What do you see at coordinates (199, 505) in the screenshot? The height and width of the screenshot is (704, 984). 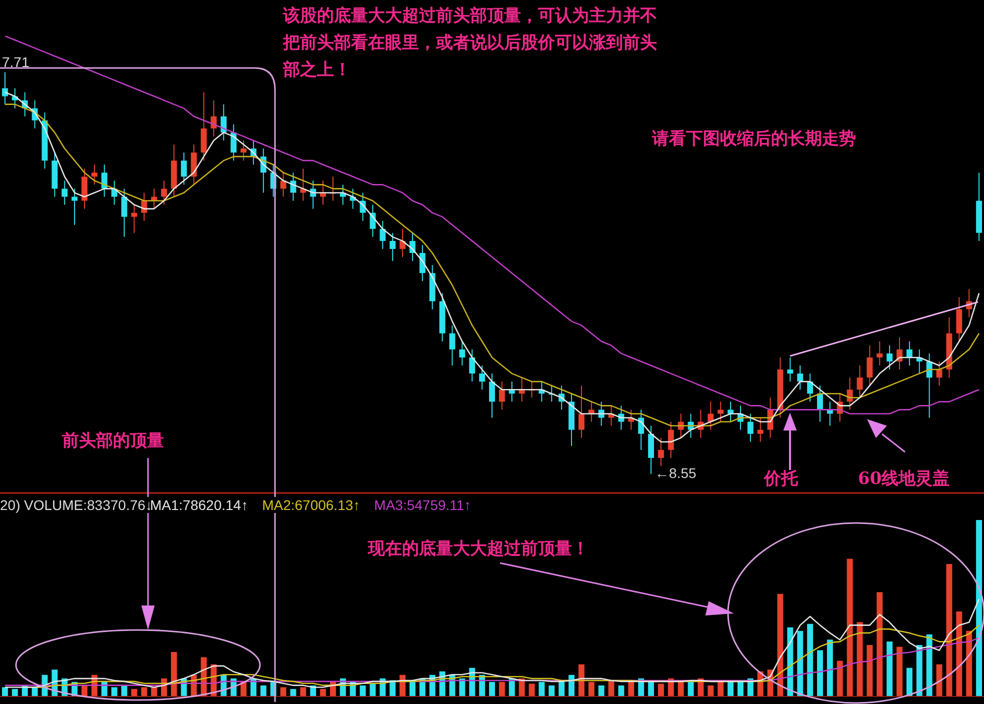 I see `text: MA1:78620.14↑` at bounding box center [199, 505].